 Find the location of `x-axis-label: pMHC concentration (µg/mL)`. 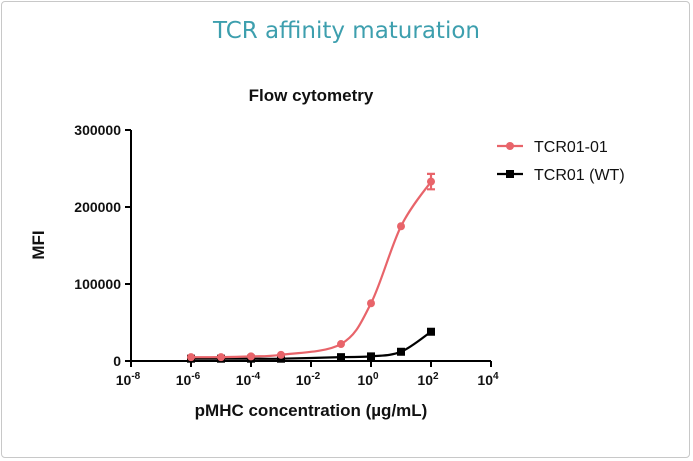

x-axis-label: pMHC concentration (µg/mL) is located at coordinates (311, 410).